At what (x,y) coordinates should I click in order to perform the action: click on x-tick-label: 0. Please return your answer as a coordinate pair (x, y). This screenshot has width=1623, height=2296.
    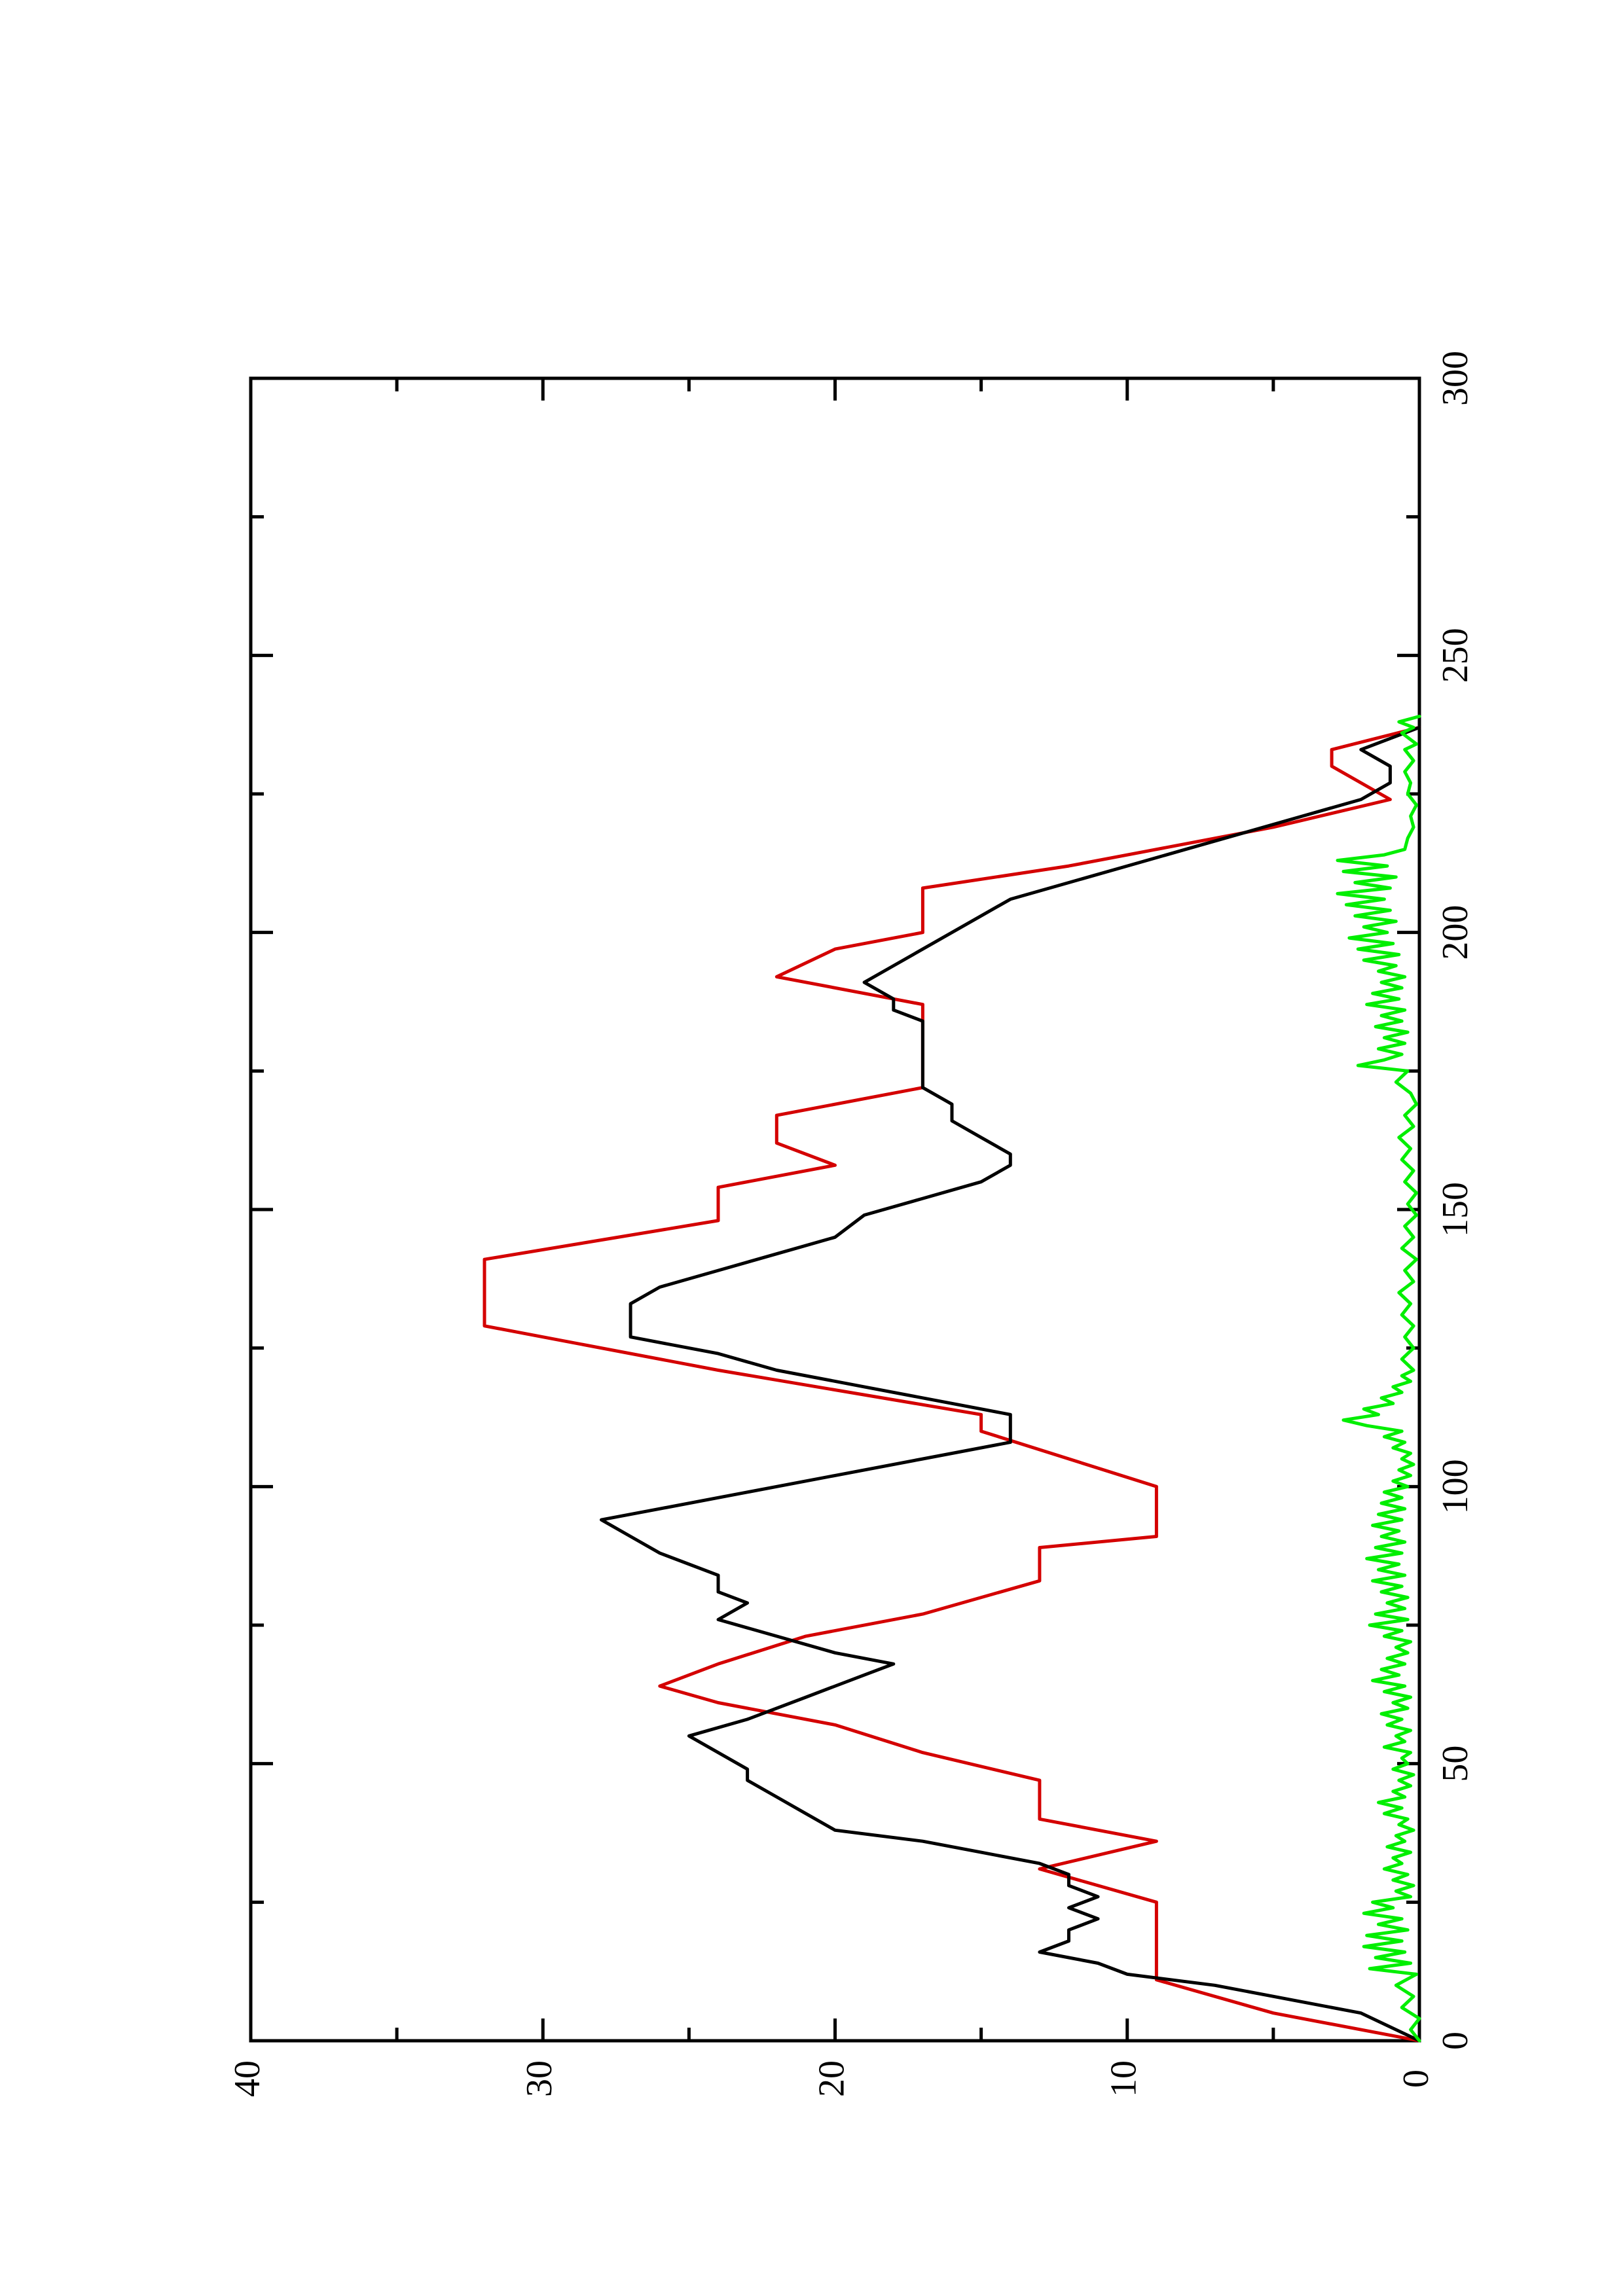
    Looking at the image, I should click on (1455, 2041).